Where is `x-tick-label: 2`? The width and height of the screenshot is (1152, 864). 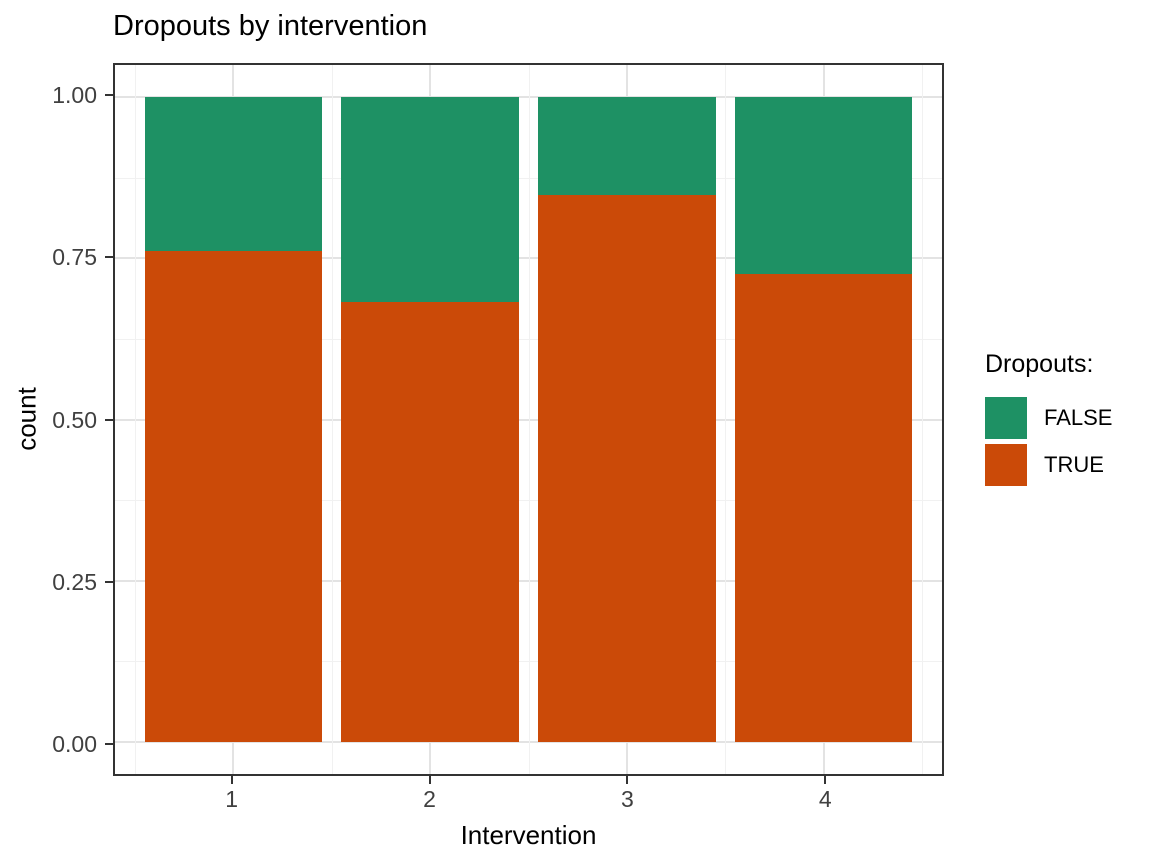 x-tick-label: 2 is located at coordinates (429, 799).